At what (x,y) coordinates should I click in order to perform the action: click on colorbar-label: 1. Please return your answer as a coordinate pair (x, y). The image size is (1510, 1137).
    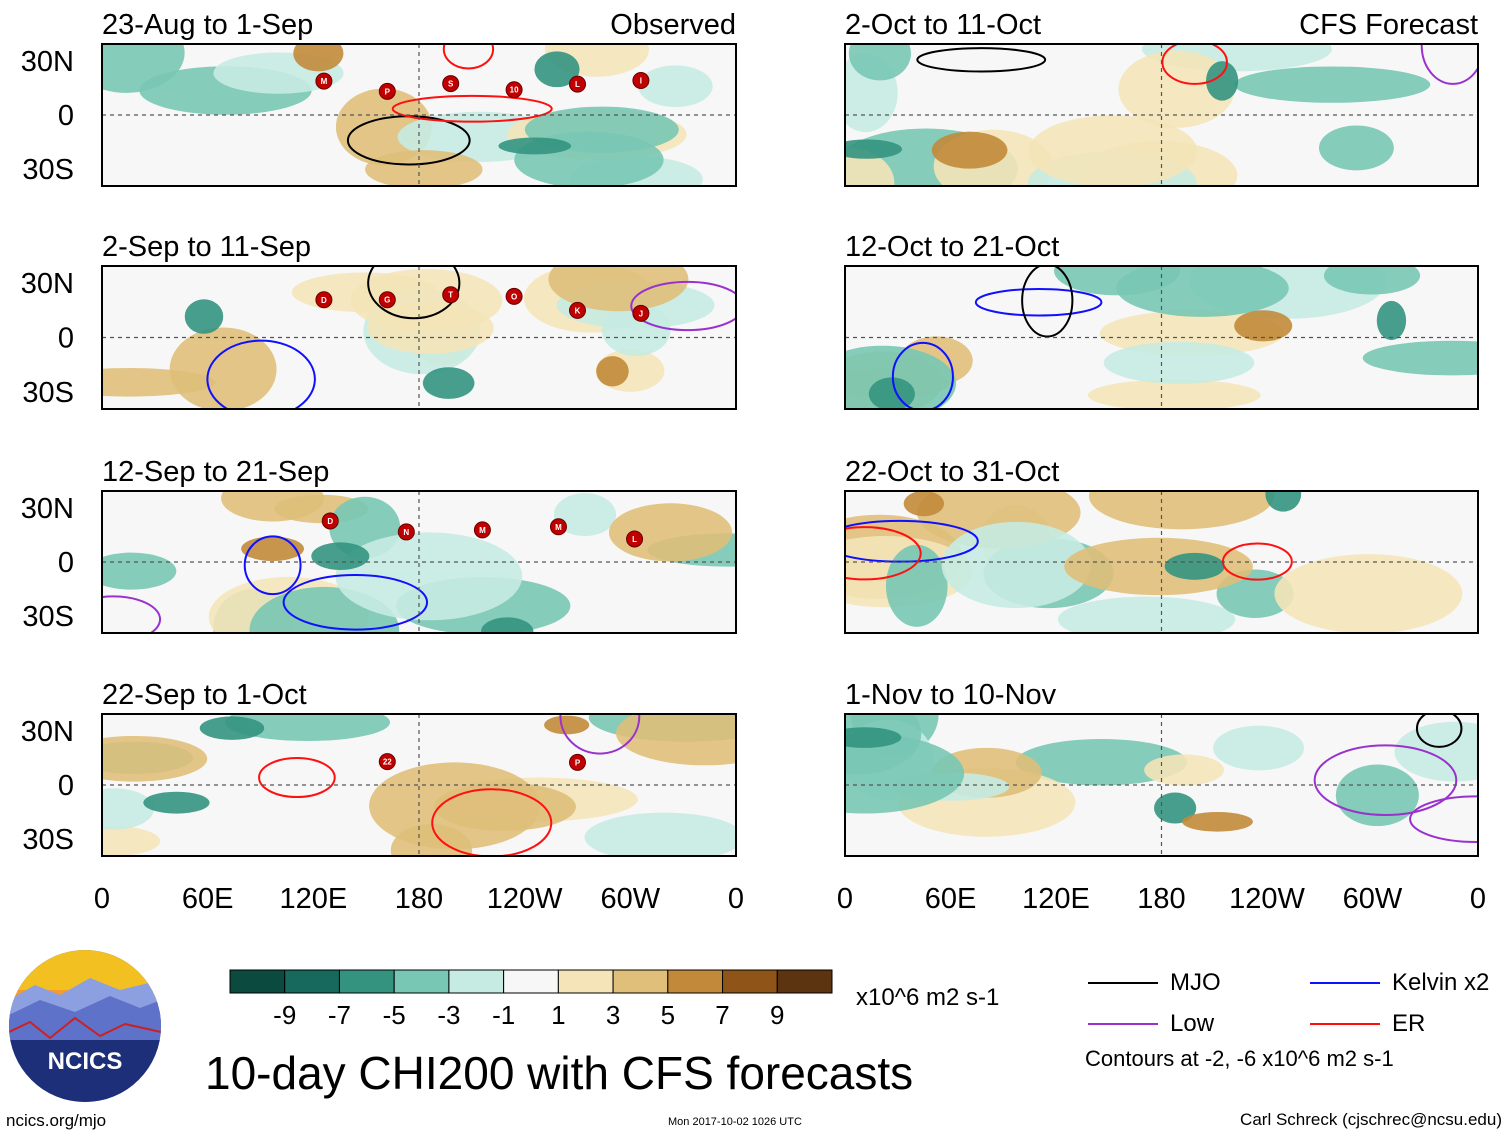
    Looking at the image, I should click on (558, 1015).